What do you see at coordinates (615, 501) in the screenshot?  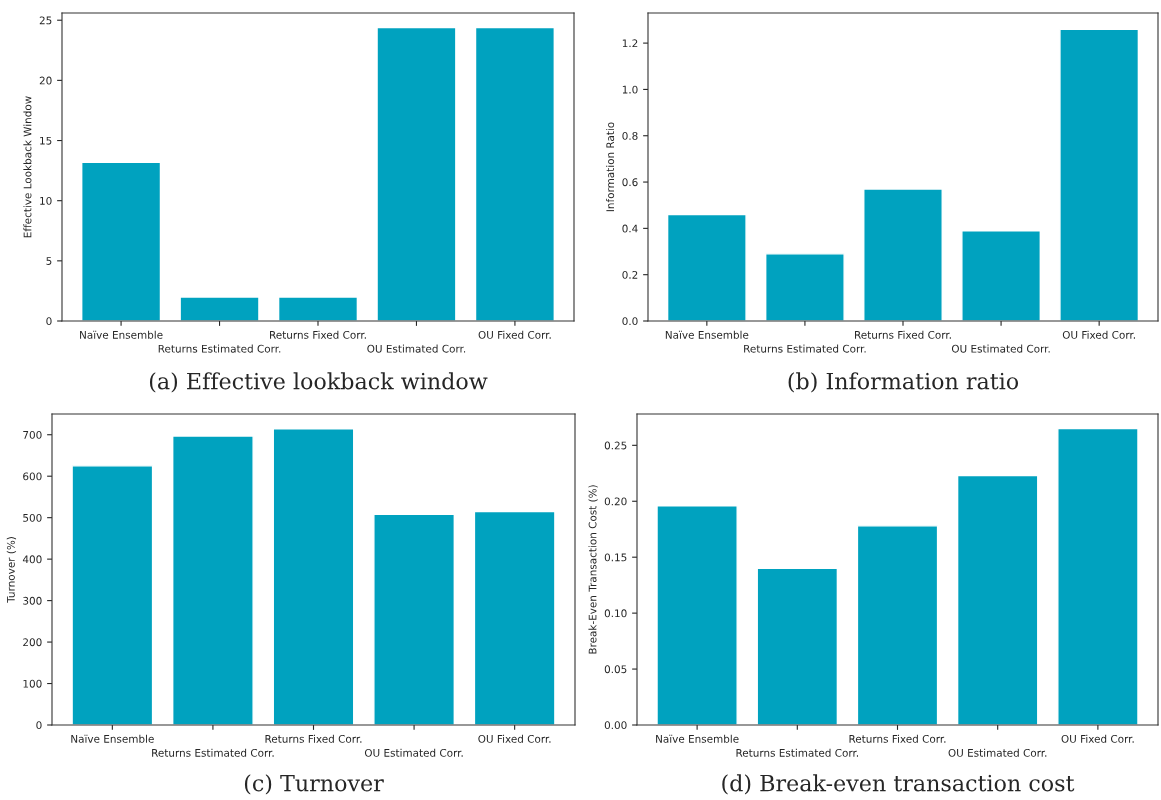 I see `y-tick-label: 0.20` at bounding box center [615, 501].